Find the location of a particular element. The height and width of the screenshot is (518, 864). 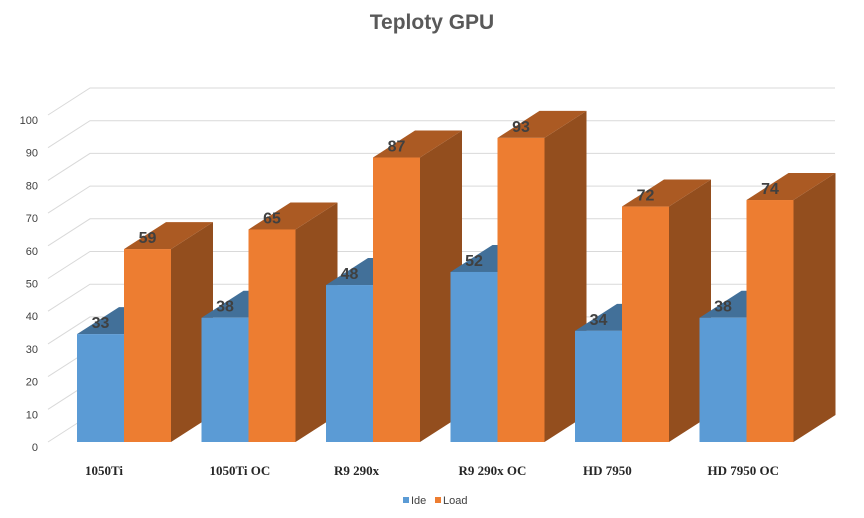

y-tick-label: 90 is located at coordinates (32, 154).